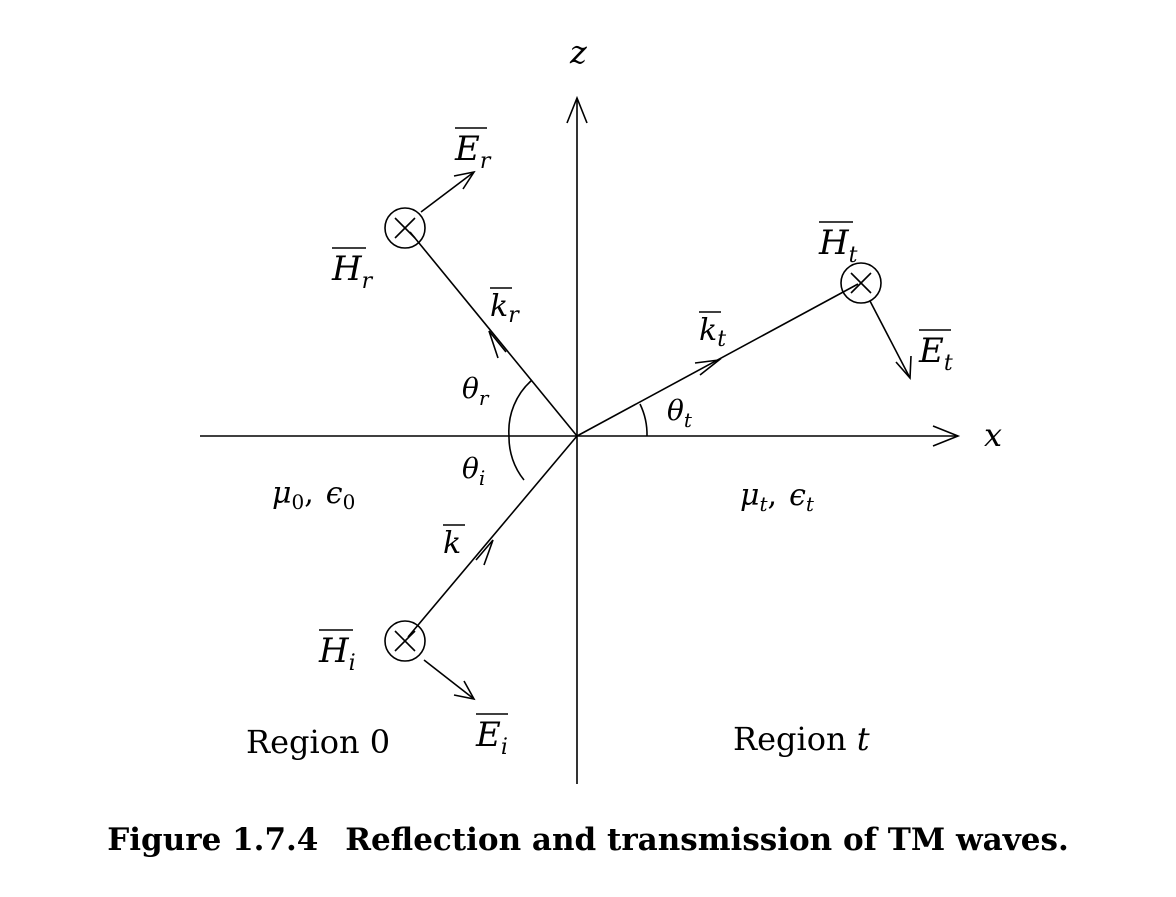 The width and height of the screenshot is (1176, 897). What do you see at coordinates (577, 109) in the screenshot?
I see `z-axis-arrowhead` at bounding box center [577, 109].